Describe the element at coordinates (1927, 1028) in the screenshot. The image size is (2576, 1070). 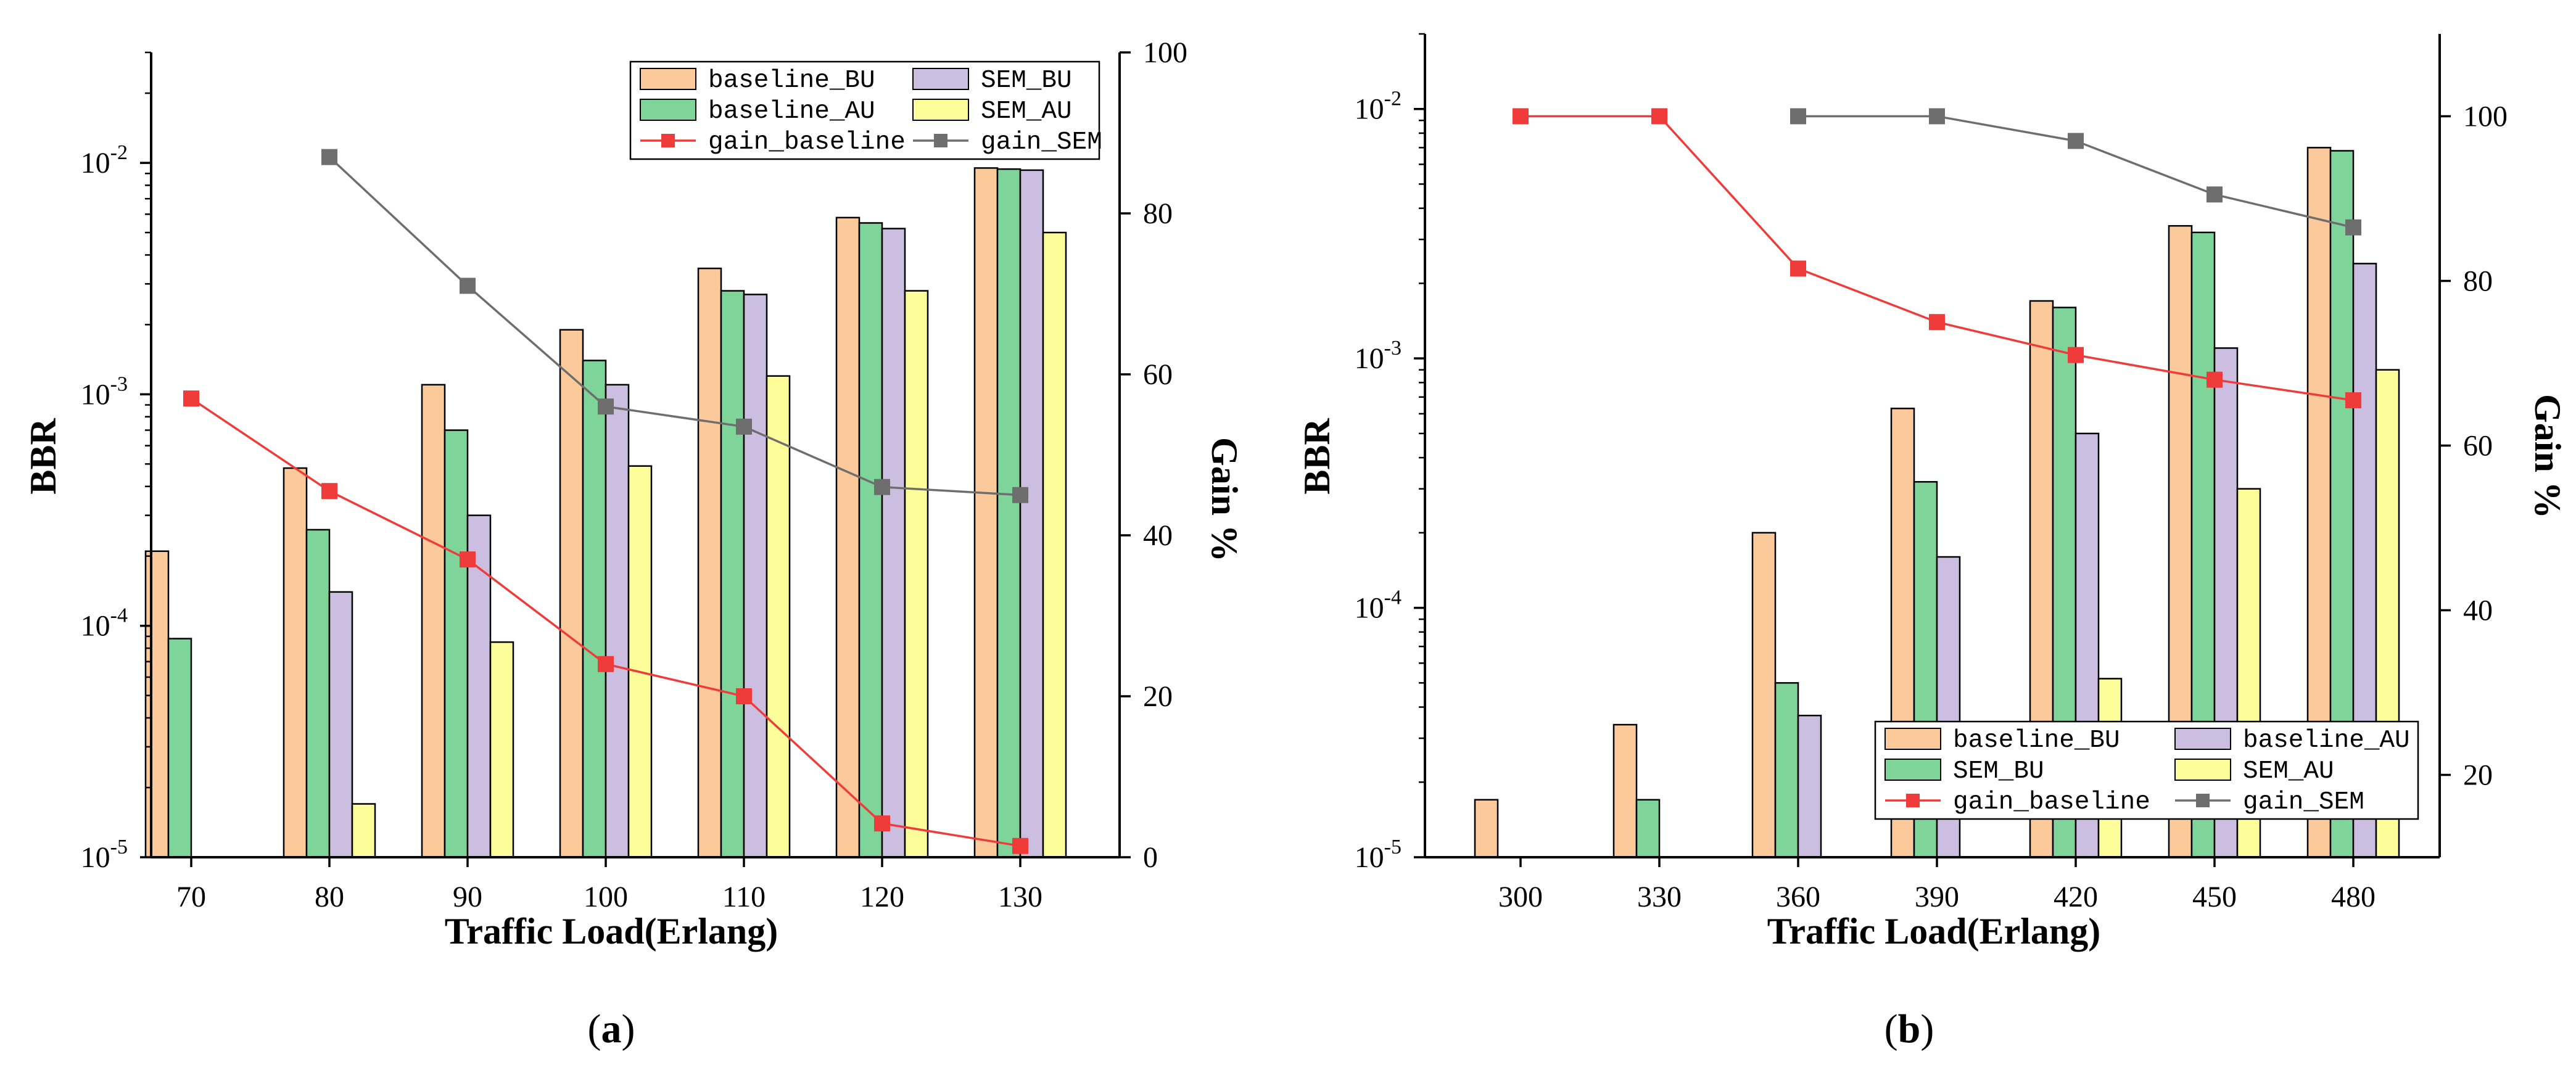
I see `caption-close: )` at that location.